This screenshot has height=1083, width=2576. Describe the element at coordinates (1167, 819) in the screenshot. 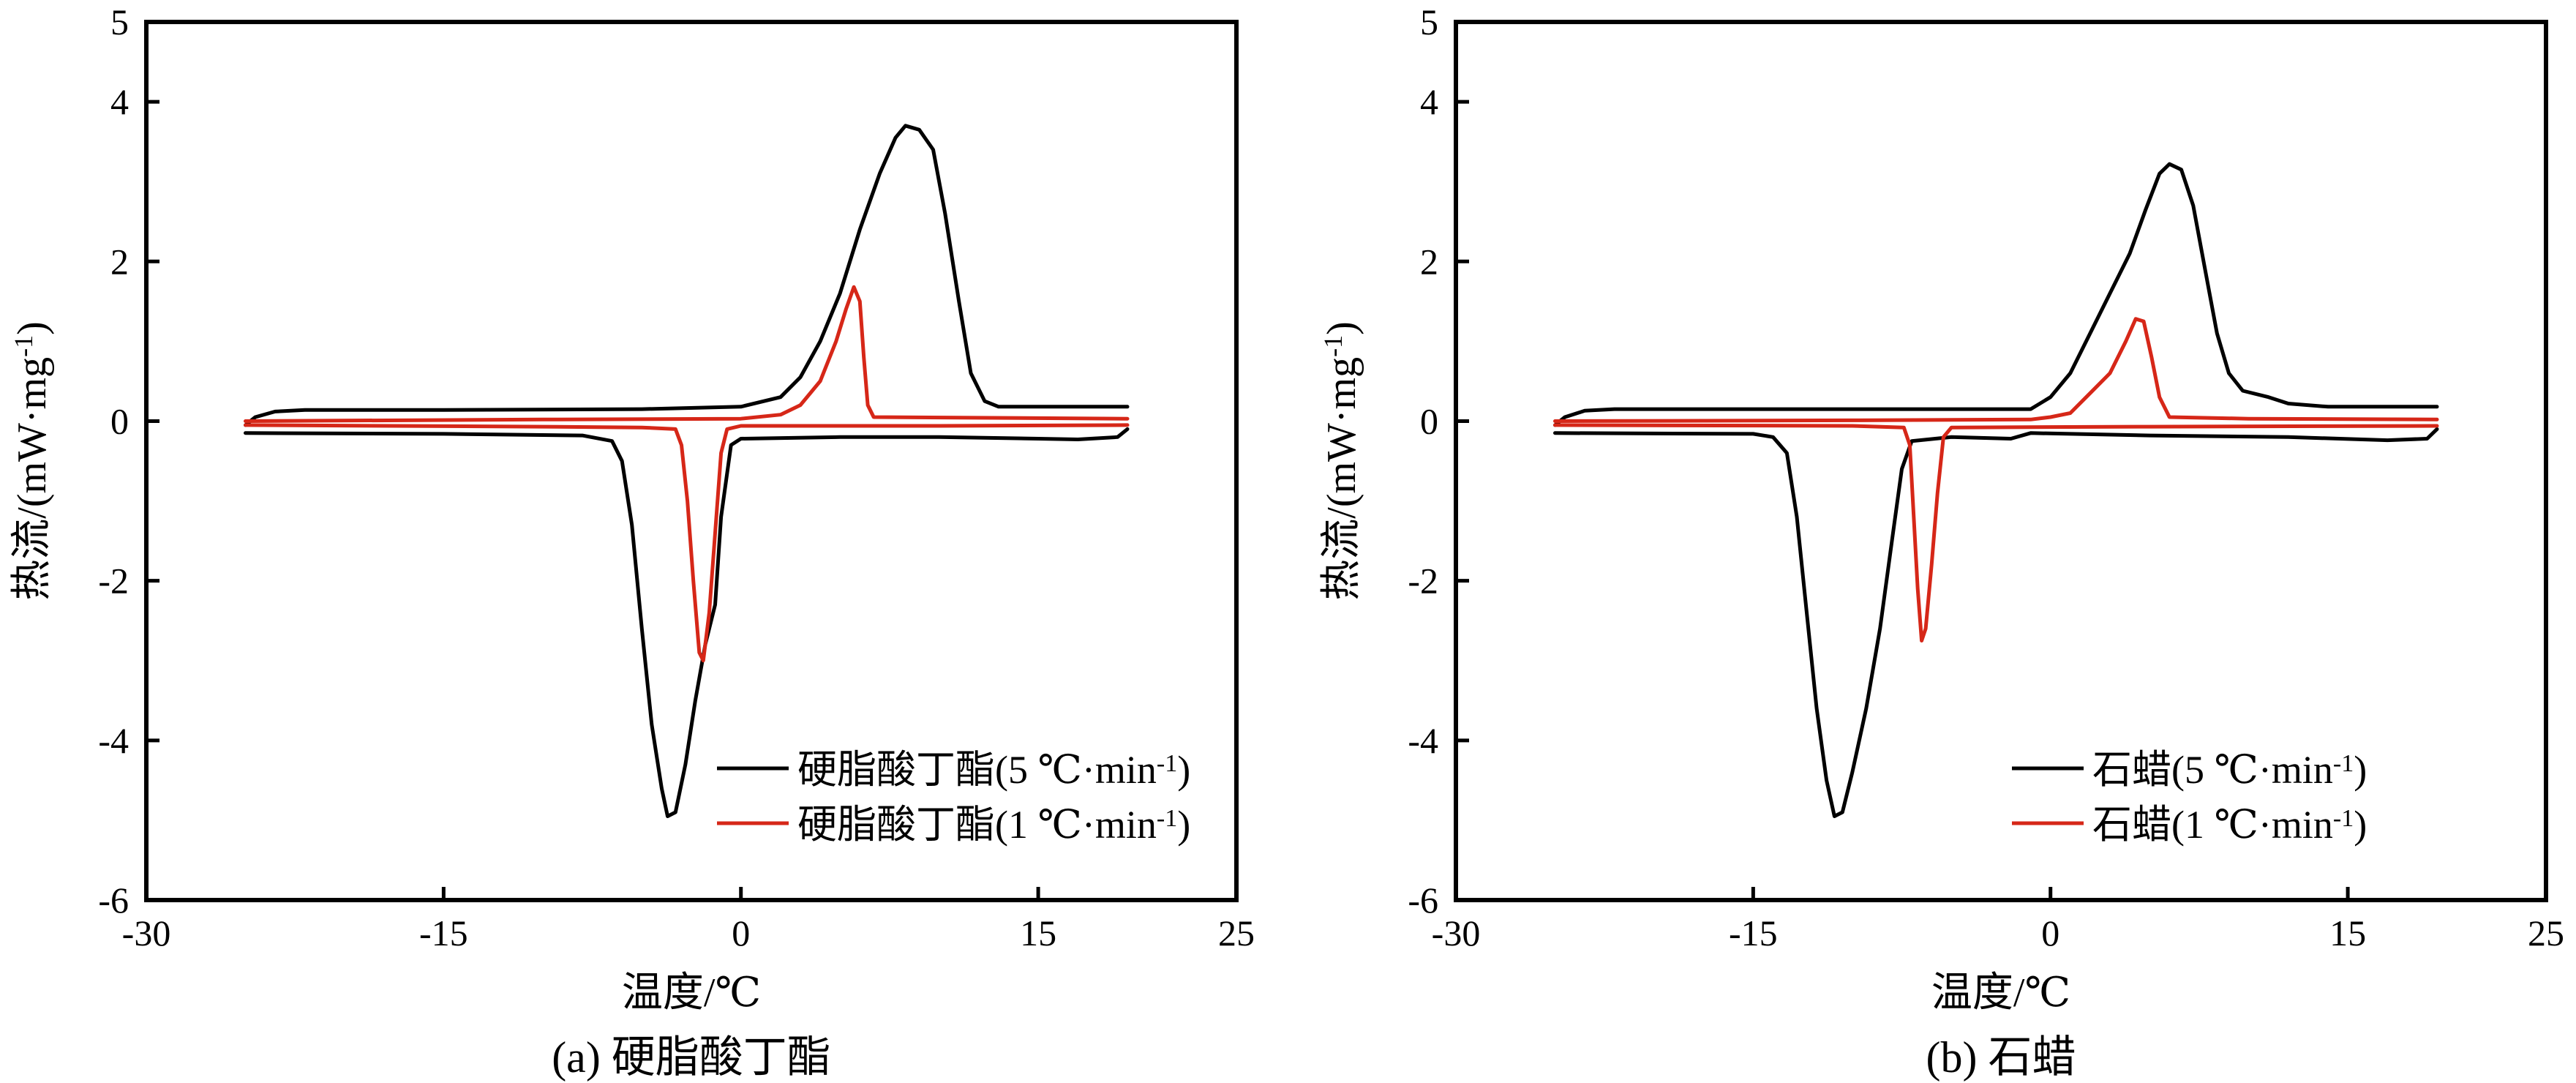

I see `panel-a-legend-label-1-sup: -1` at that location.